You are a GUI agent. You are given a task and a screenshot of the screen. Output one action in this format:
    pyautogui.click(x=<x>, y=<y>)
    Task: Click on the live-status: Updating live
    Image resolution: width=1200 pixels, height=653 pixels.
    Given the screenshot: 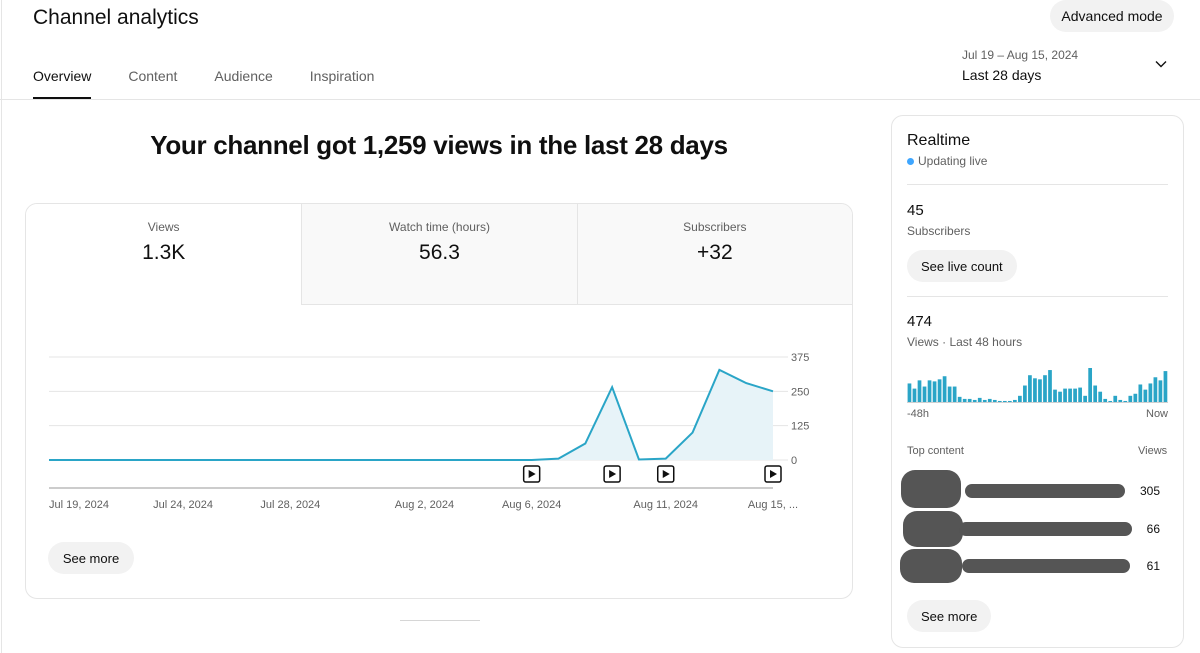 What is the action you would take?
    pyautogui.click(x=947, y=161)
    